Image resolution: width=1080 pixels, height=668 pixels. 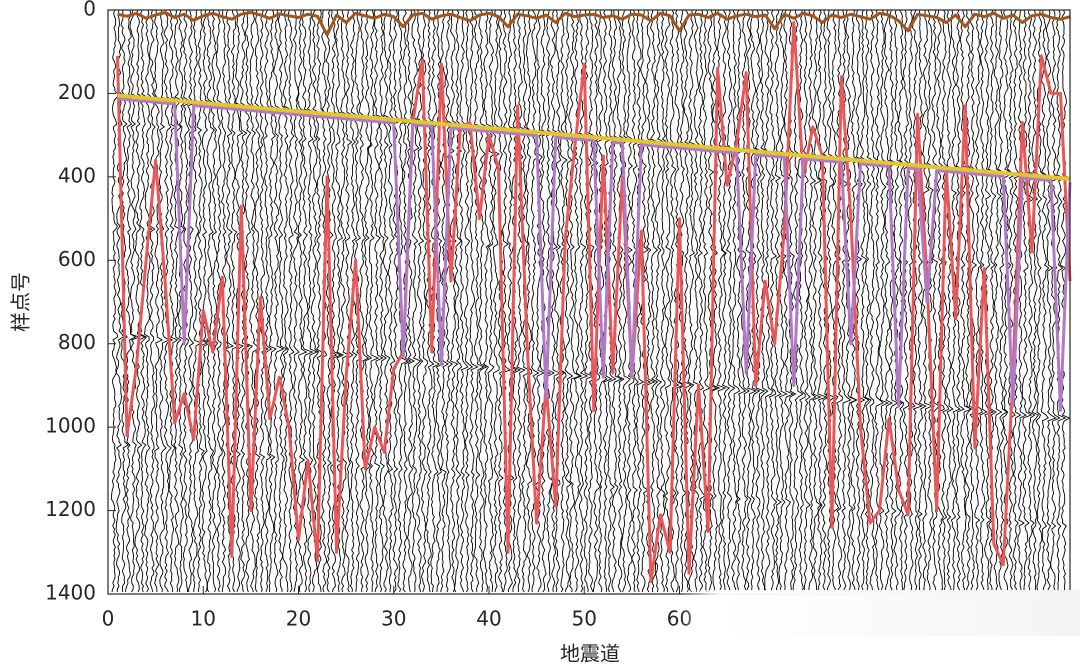 I want to click on x-axis-label: 地震道, so click(x=590, y=654).